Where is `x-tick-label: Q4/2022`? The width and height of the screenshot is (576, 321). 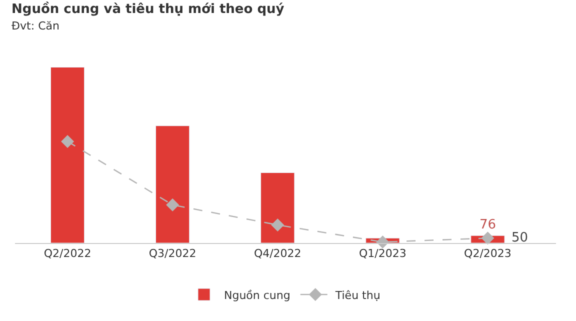
x-tick-label: Q4/2022 is located at coordinates (278, 253).